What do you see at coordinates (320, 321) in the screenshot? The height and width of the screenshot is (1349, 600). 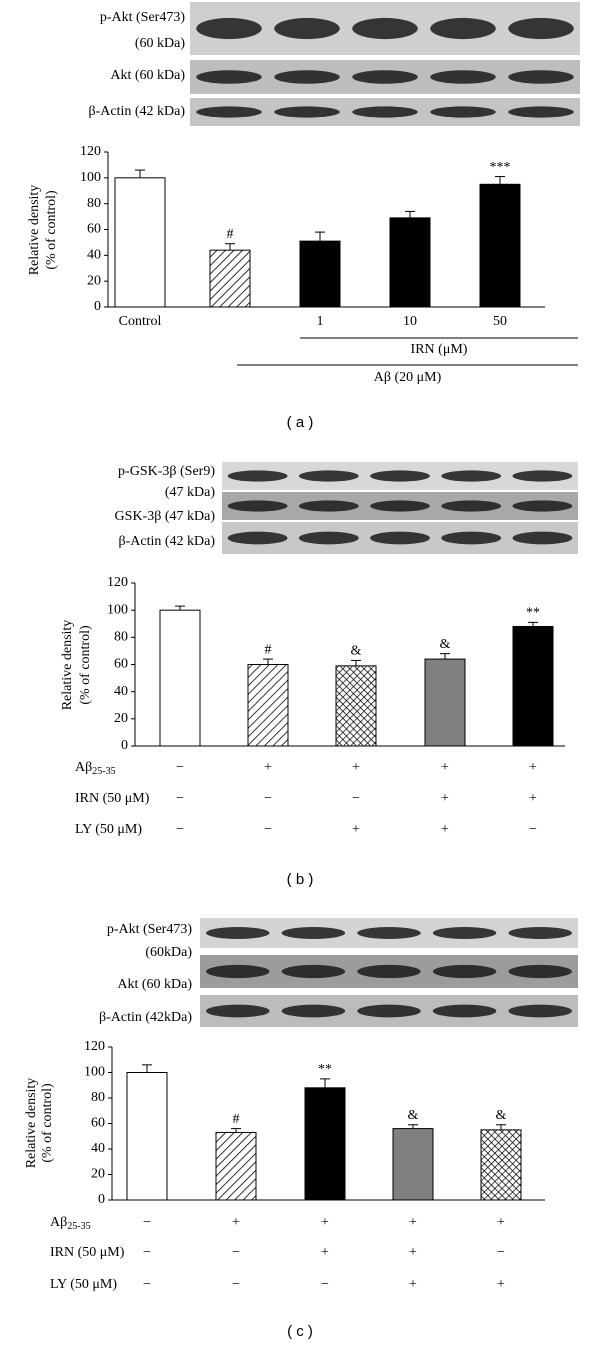 I see `x-tick-label: 1` at bounding box center [320, 321].